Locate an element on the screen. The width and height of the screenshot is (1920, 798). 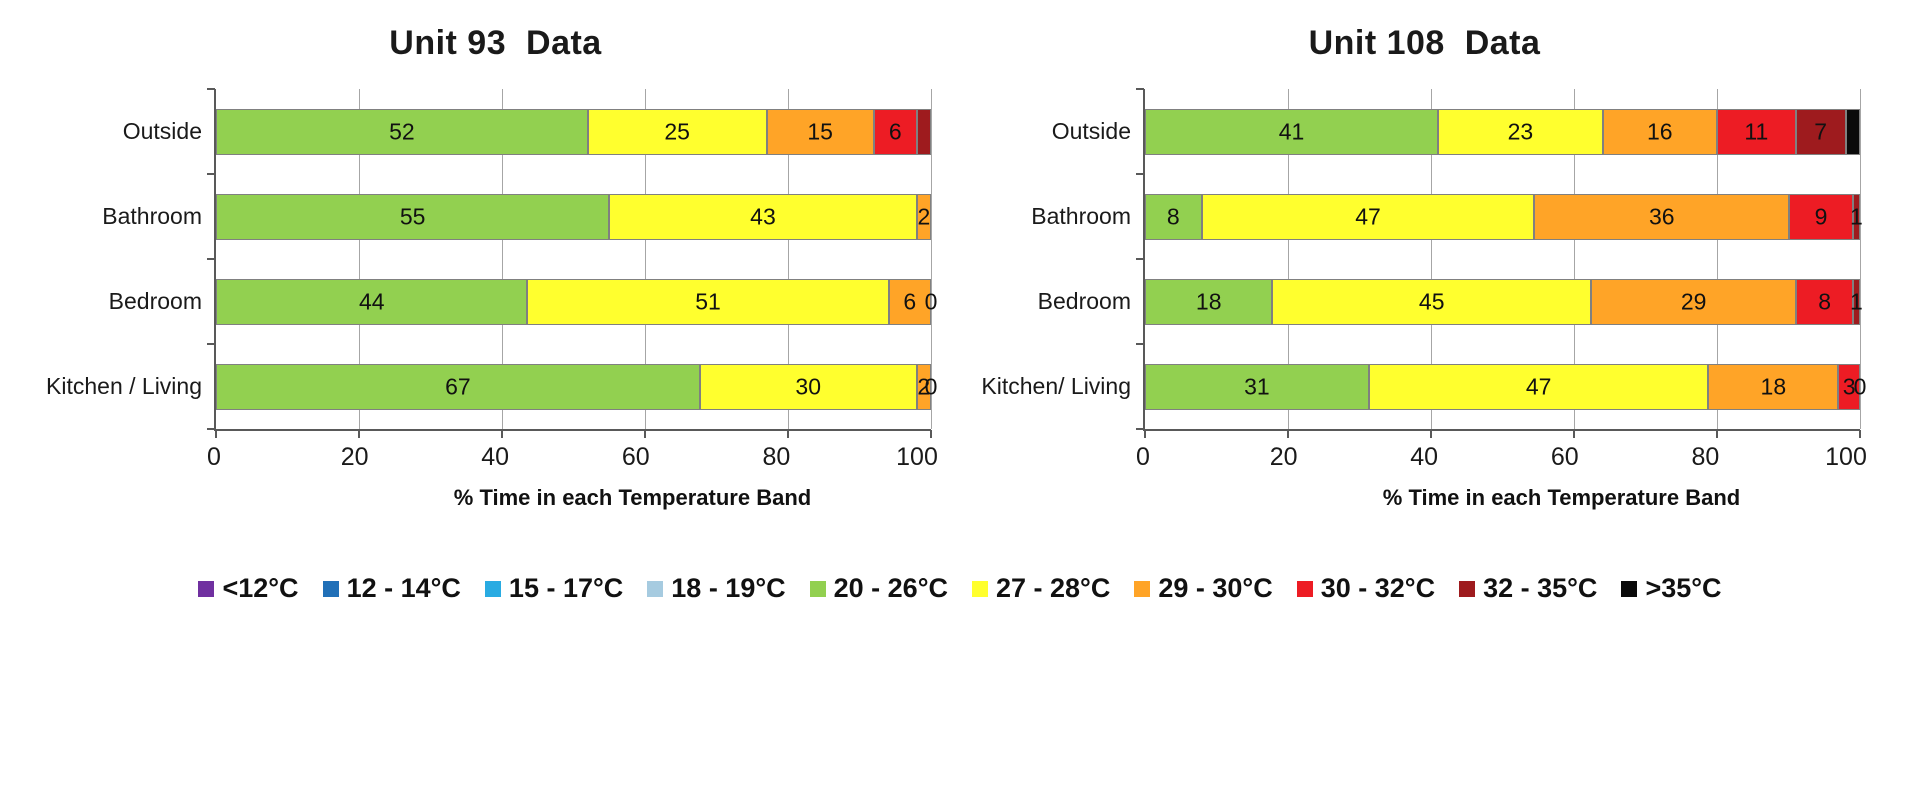
segment-value: 31 is located at coordinates (1257, 386).